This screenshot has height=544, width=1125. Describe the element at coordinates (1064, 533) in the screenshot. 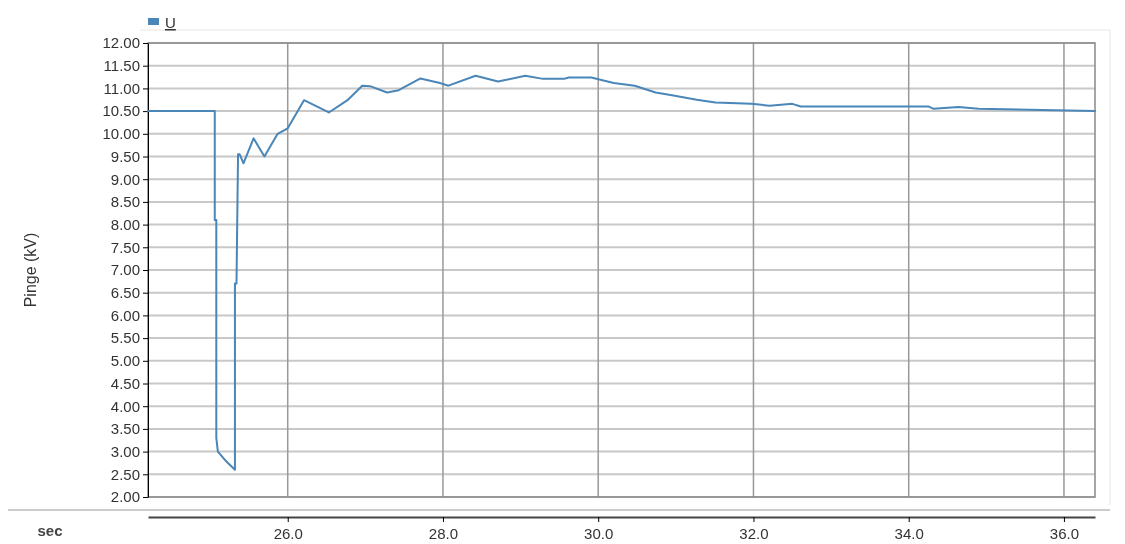

I see `x-tick-label: 36.0` at that location.